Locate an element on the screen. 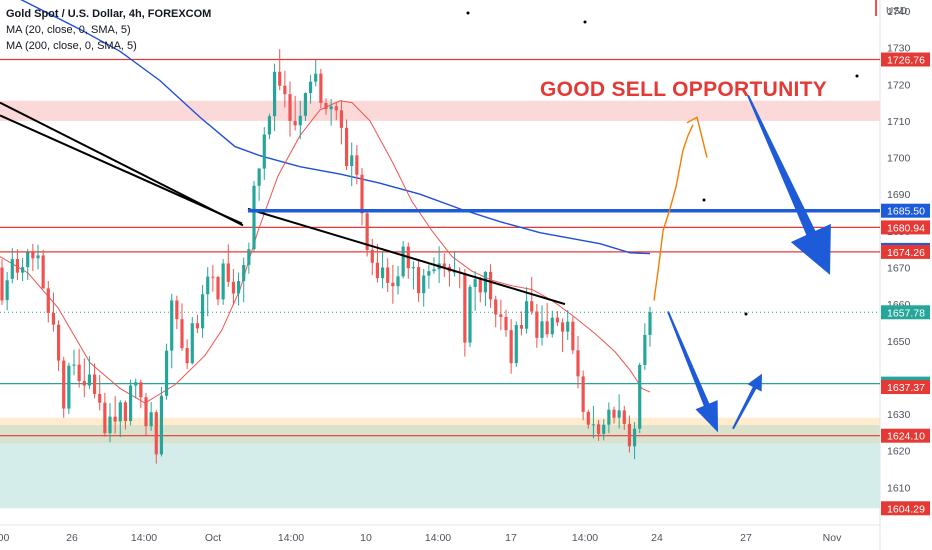 The width and height of the screenshot is (932, 550). arrow-down-small is located at coordinates (692, 372).